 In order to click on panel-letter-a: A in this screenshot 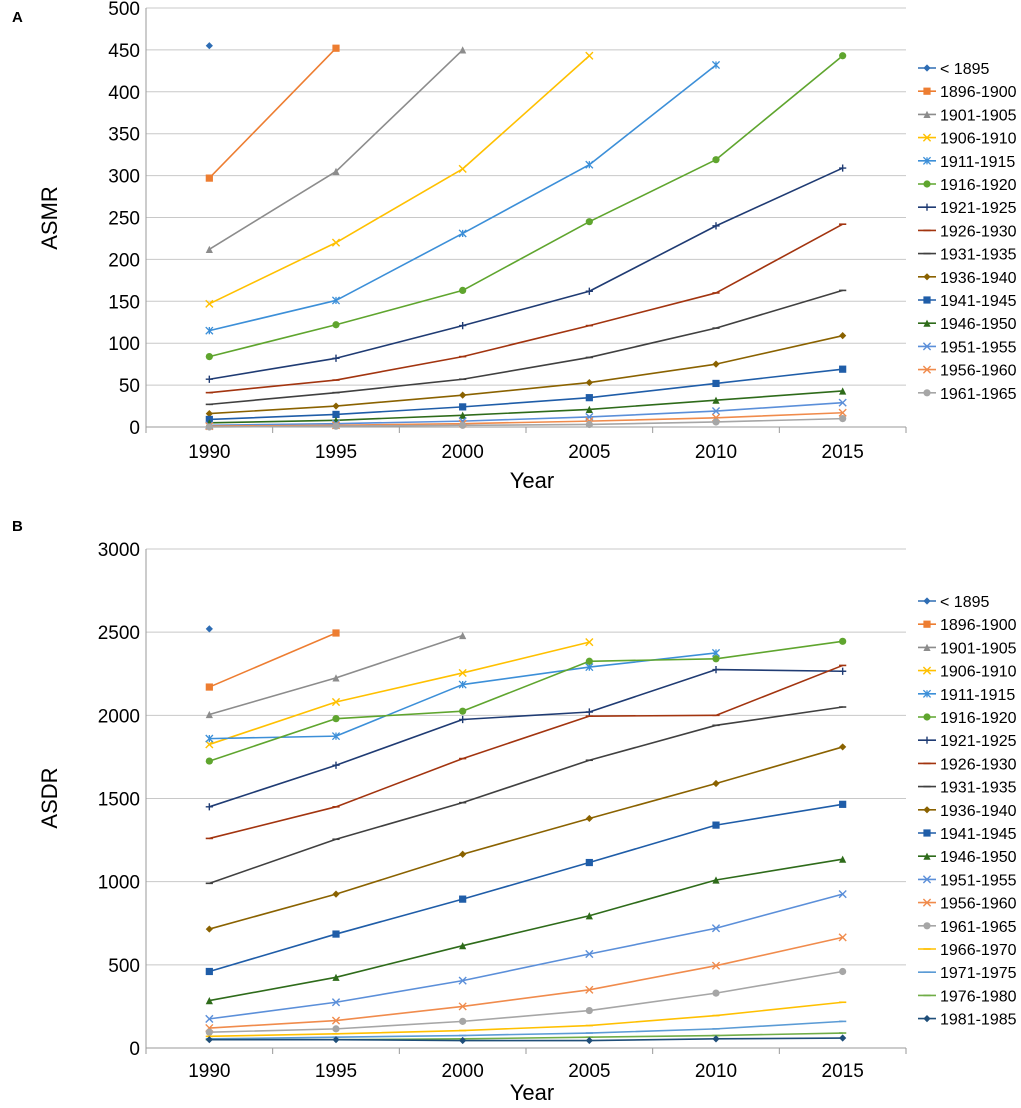, I will do `click(17, 17)`.